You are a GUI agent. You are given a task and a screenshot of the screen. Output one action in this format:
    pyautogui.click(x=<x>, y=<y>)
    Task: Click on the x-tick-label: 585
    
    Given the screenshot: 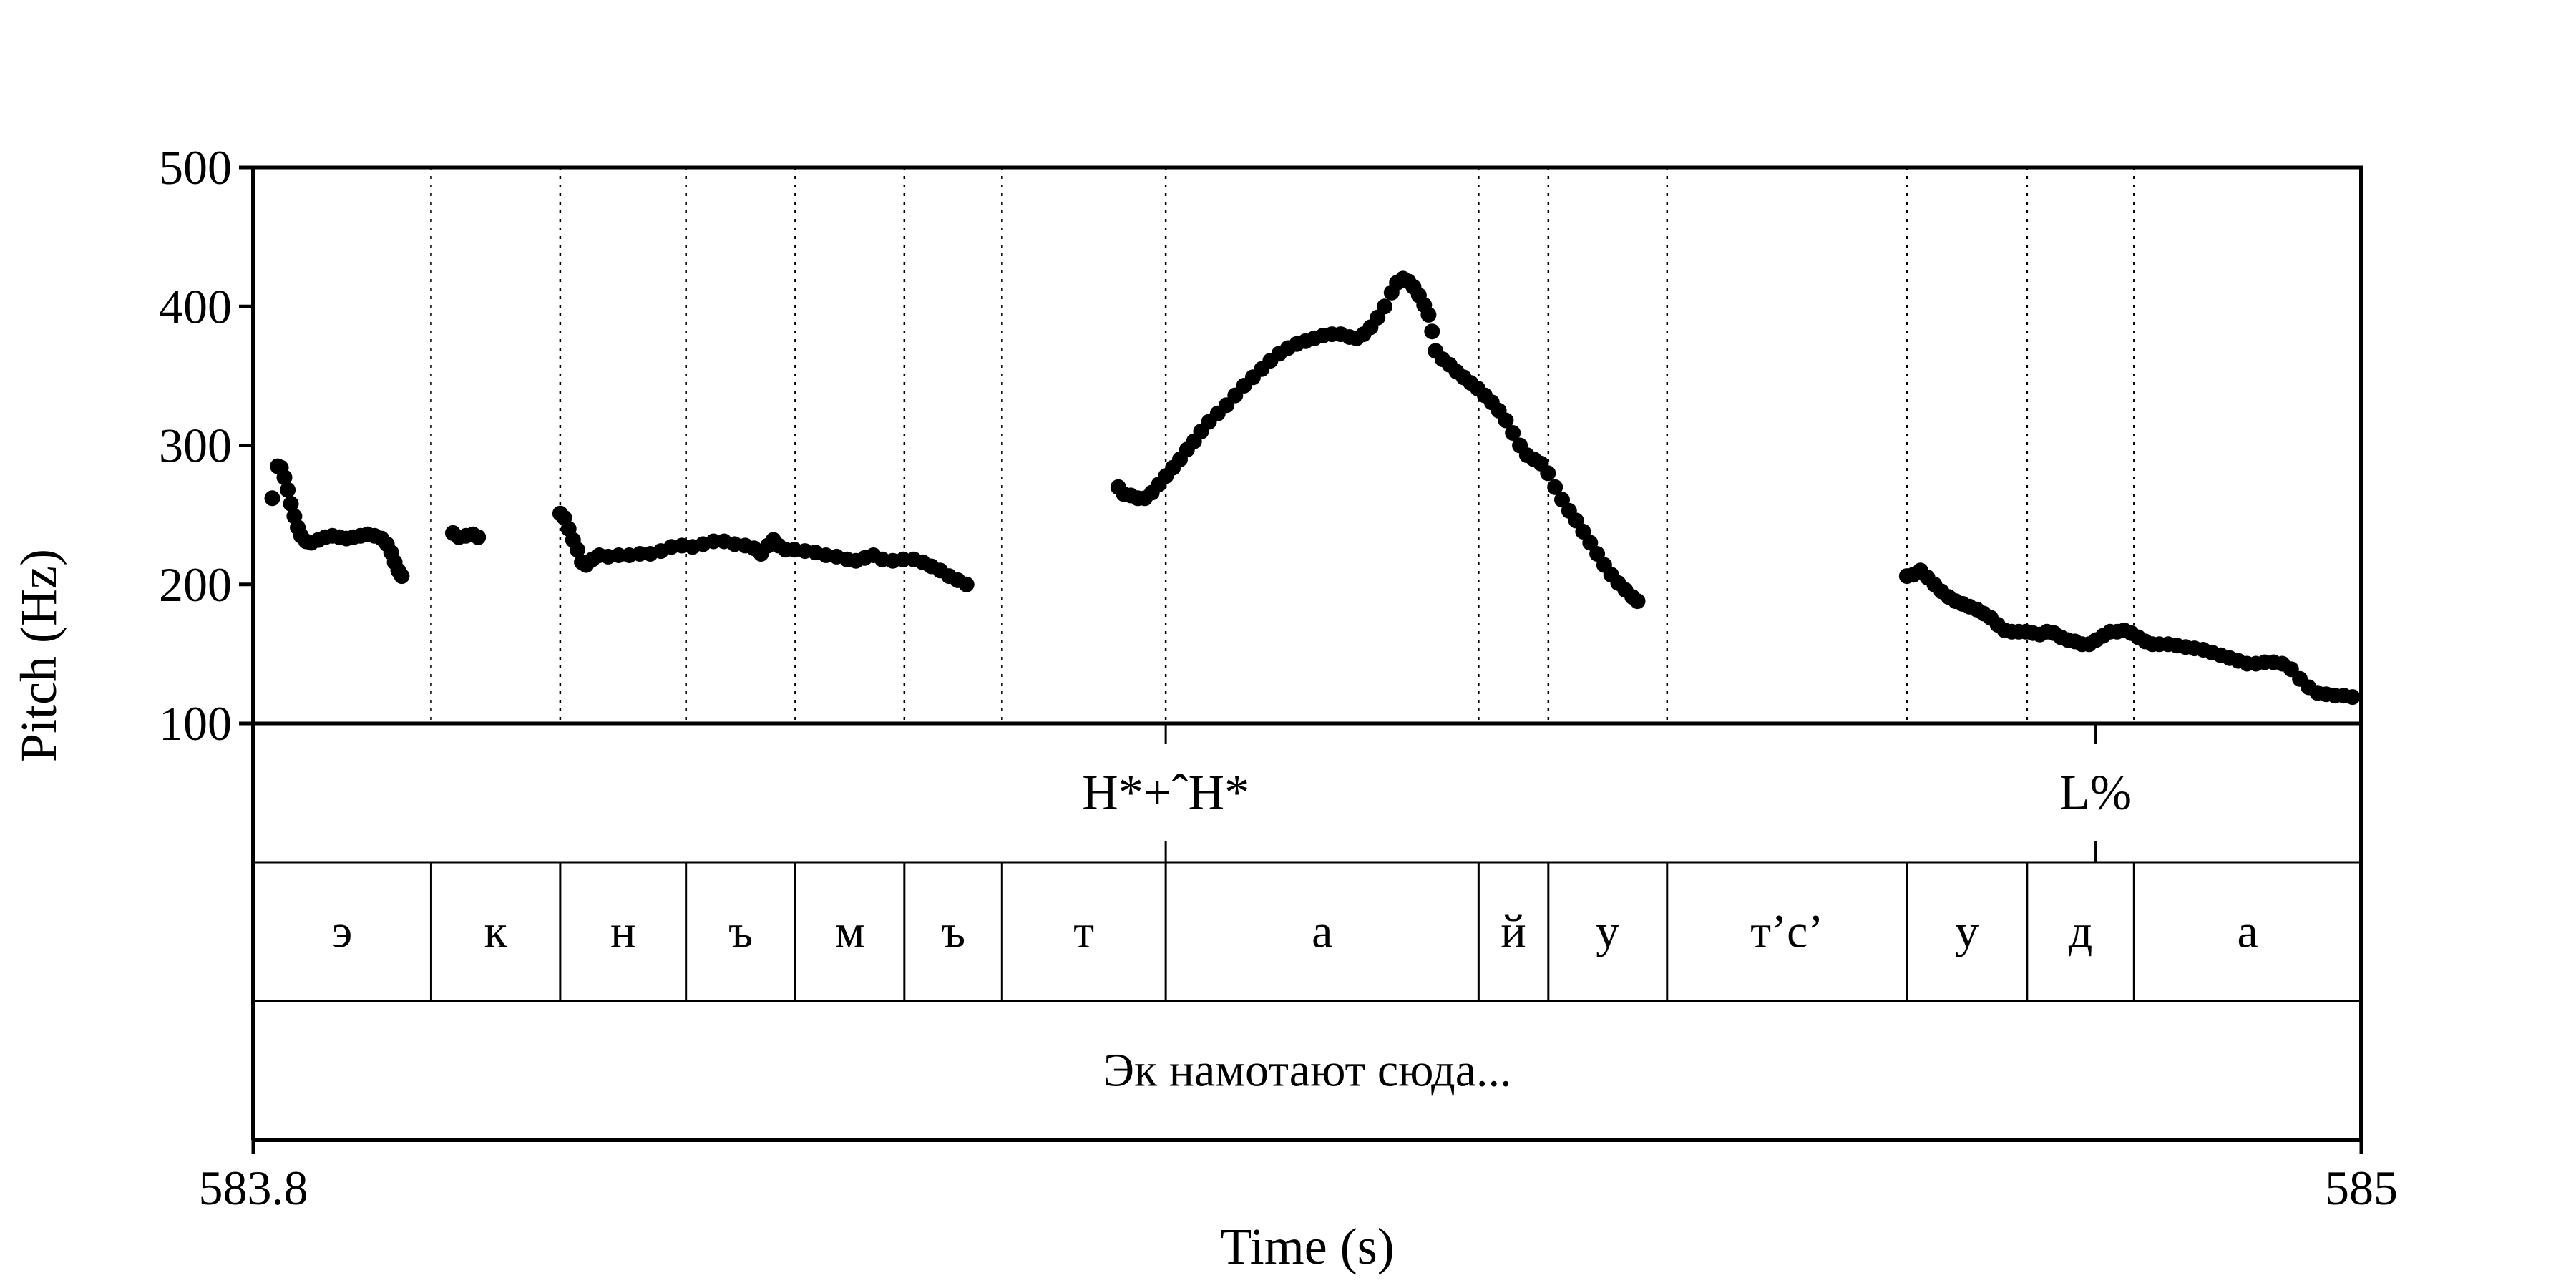 What is the action you would take?
    pyautogui.click(x=2361, y=1188)
    